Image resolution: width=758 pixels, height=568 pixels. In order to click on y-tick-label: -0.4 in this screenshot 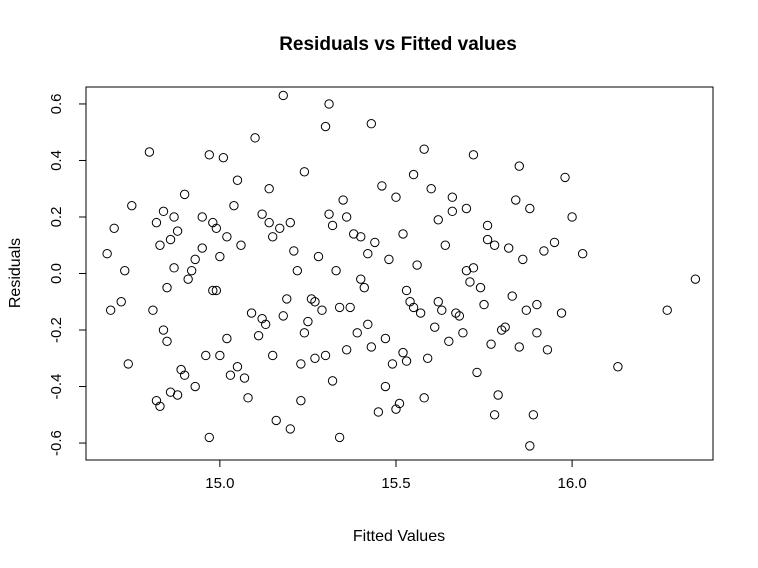, I will do `click(56, 387)`.